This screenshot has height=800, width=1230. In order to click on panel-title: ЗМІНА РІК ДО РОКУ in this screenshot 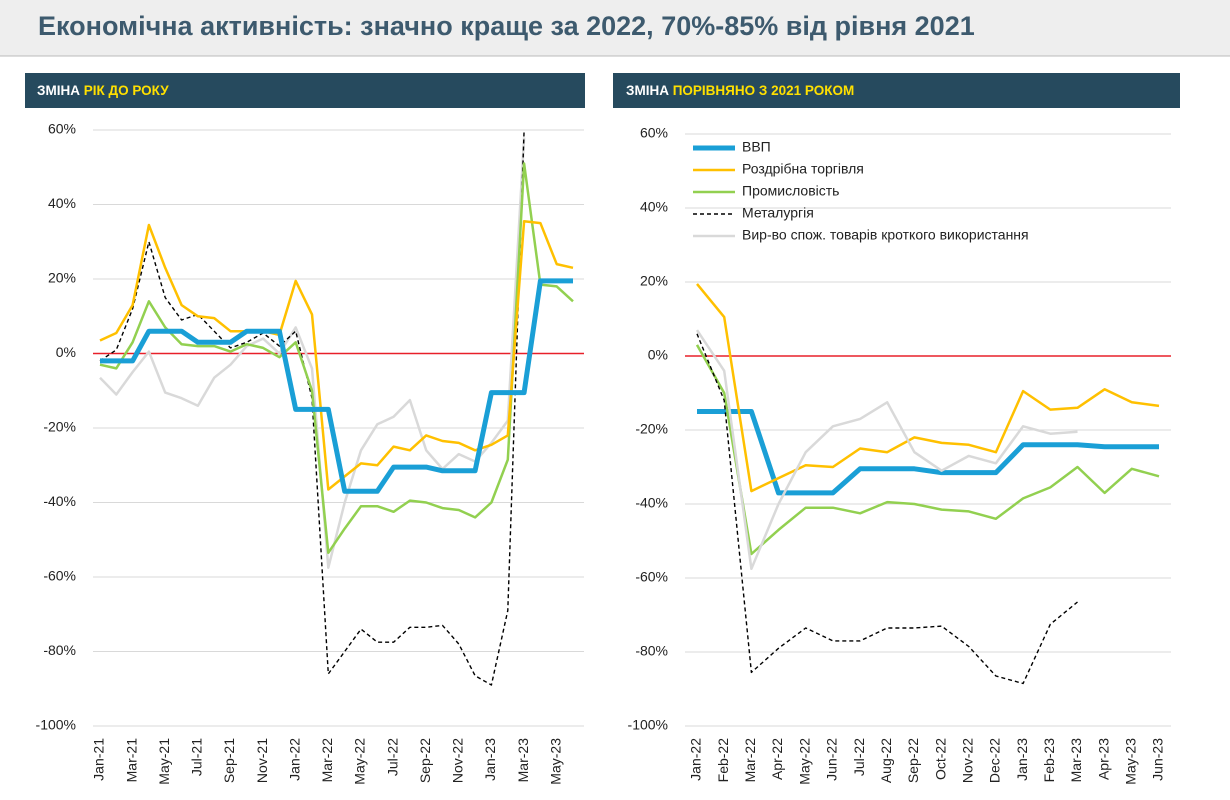, I will do `click(103, 90)`.